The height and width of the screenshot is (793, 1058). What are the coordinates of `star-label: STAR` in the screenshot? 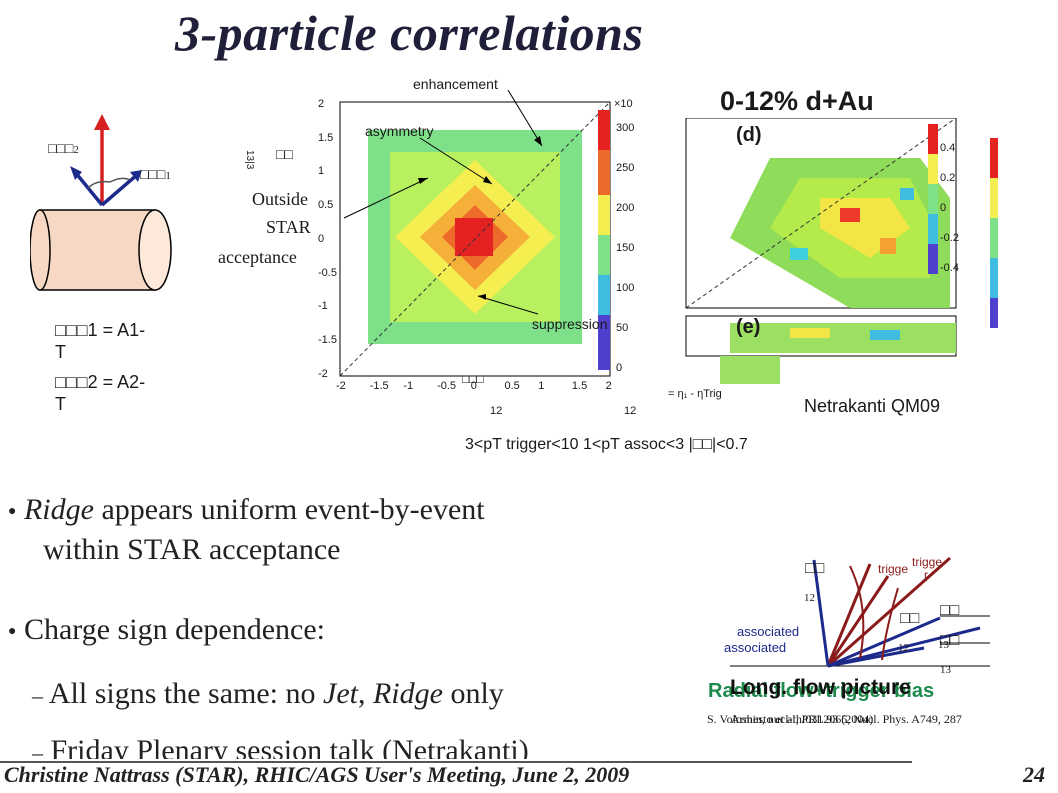 It's located at (288, 227).